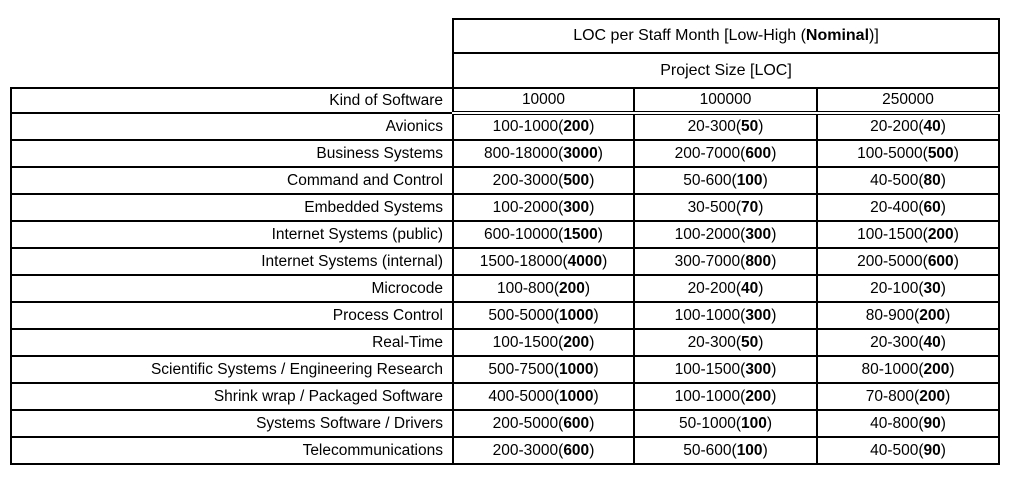  Describe the element at coordinates (908, 234) in the screenshot. I see `loc-value-cell: 100-1500(200)` at that location.